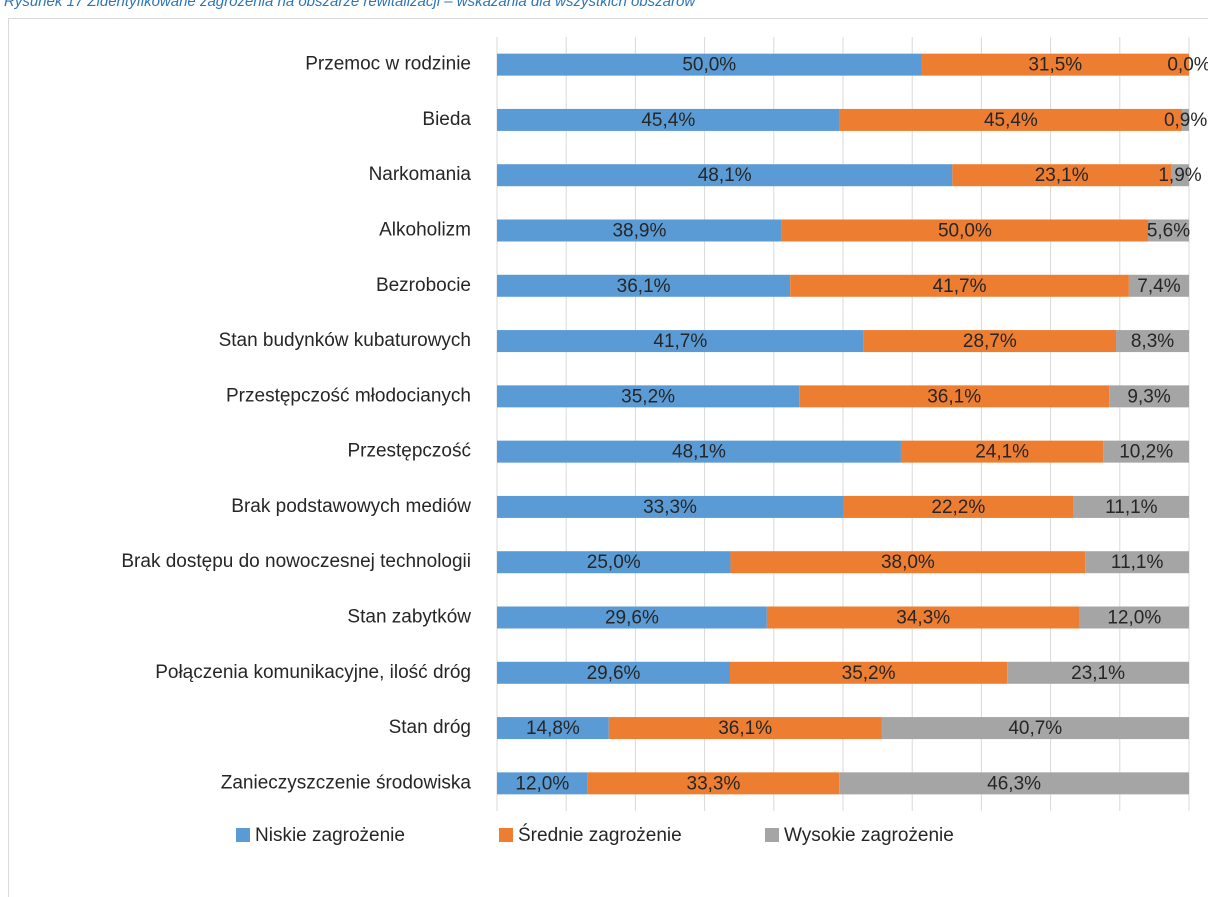 This screenshot has width=1208, height=897. I want to click on data-label: 9,3%, so click(1148, 396).